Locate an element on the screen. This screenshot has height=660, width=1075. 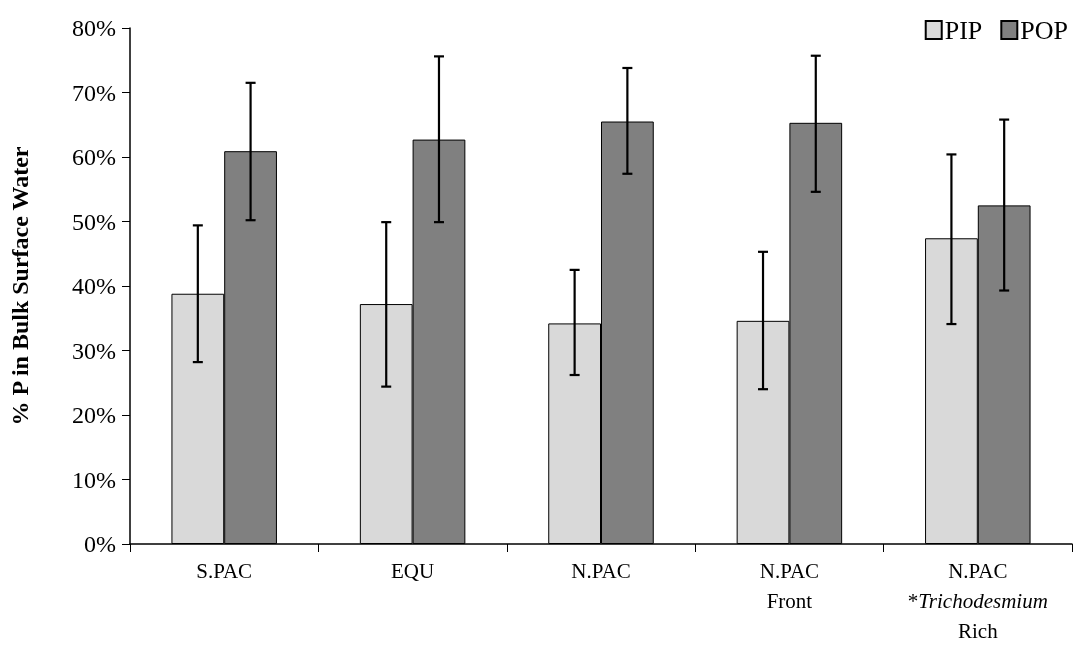
legend-label: POP is located at coordinates (1044, 30).